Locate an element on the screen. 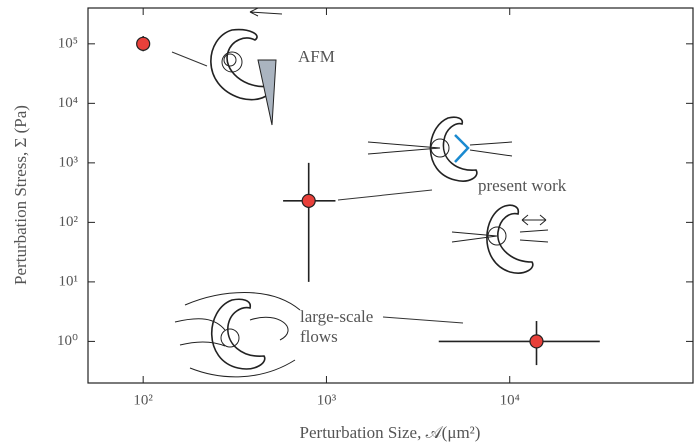  y-axis-label: Perturbation Stress, Σ (Pa) is located at coordinates (20, 195).